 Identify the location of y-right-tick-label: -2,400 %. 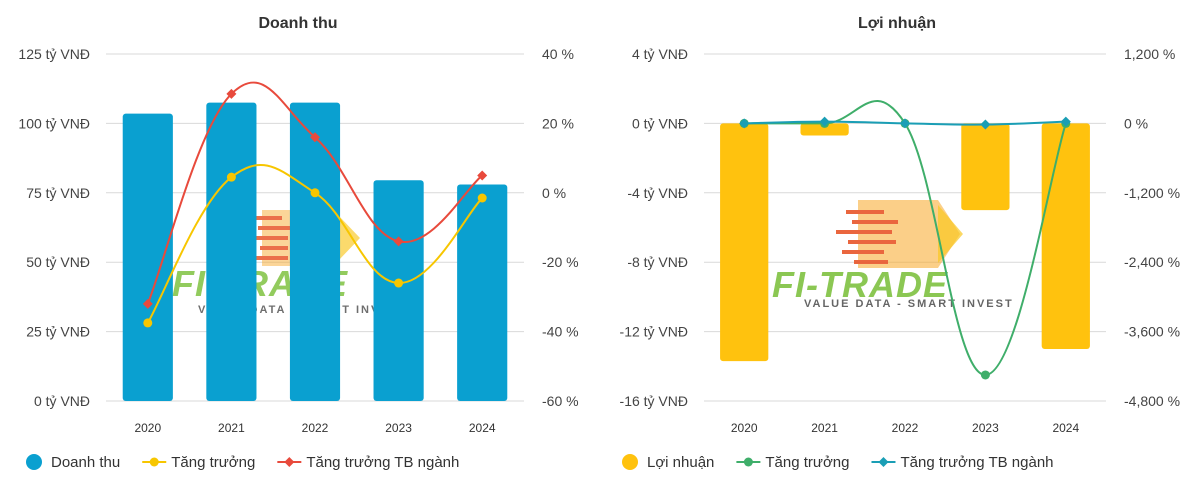
(1152, 262).